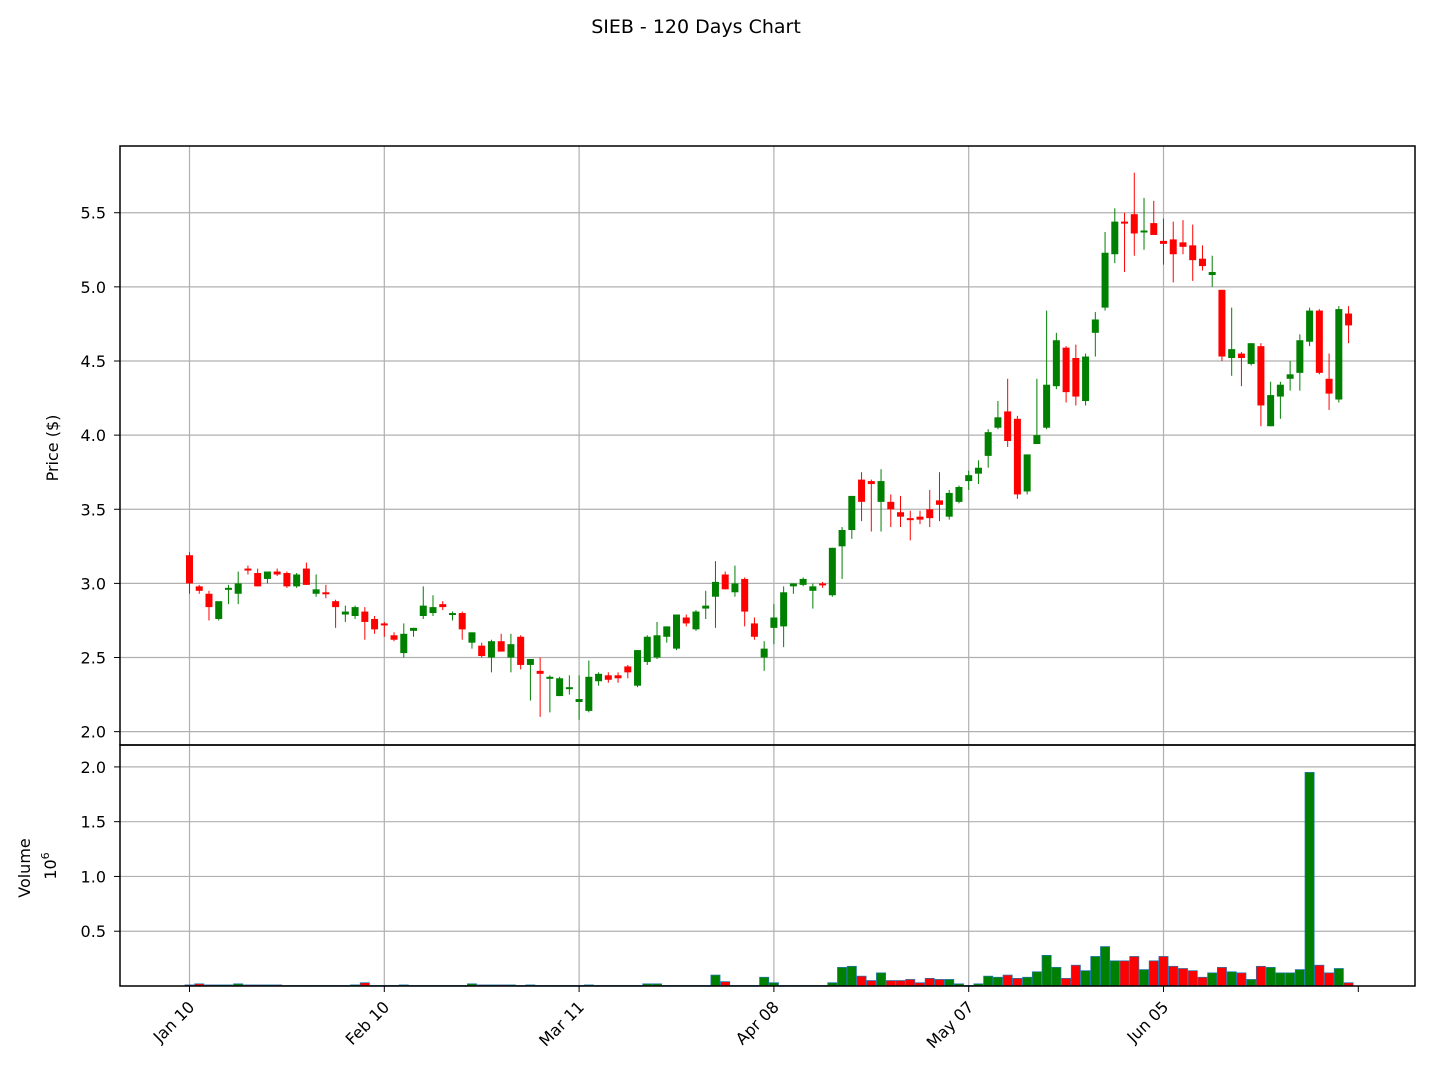  Describe the element at coordinates (93, 361) in the screenshot. I see `price-tick-label: 4.5` at that location.